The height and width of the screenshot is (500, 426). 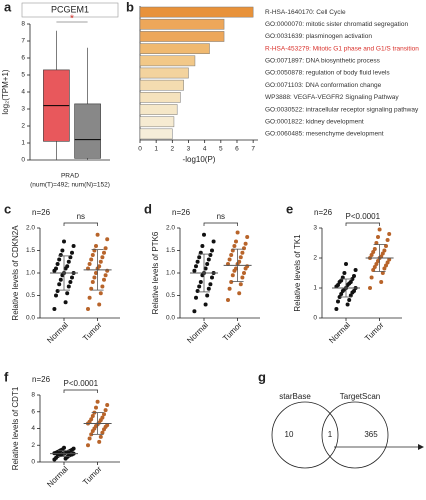 I want to click on x-tick-label: 3, so click(x=189, y=149).